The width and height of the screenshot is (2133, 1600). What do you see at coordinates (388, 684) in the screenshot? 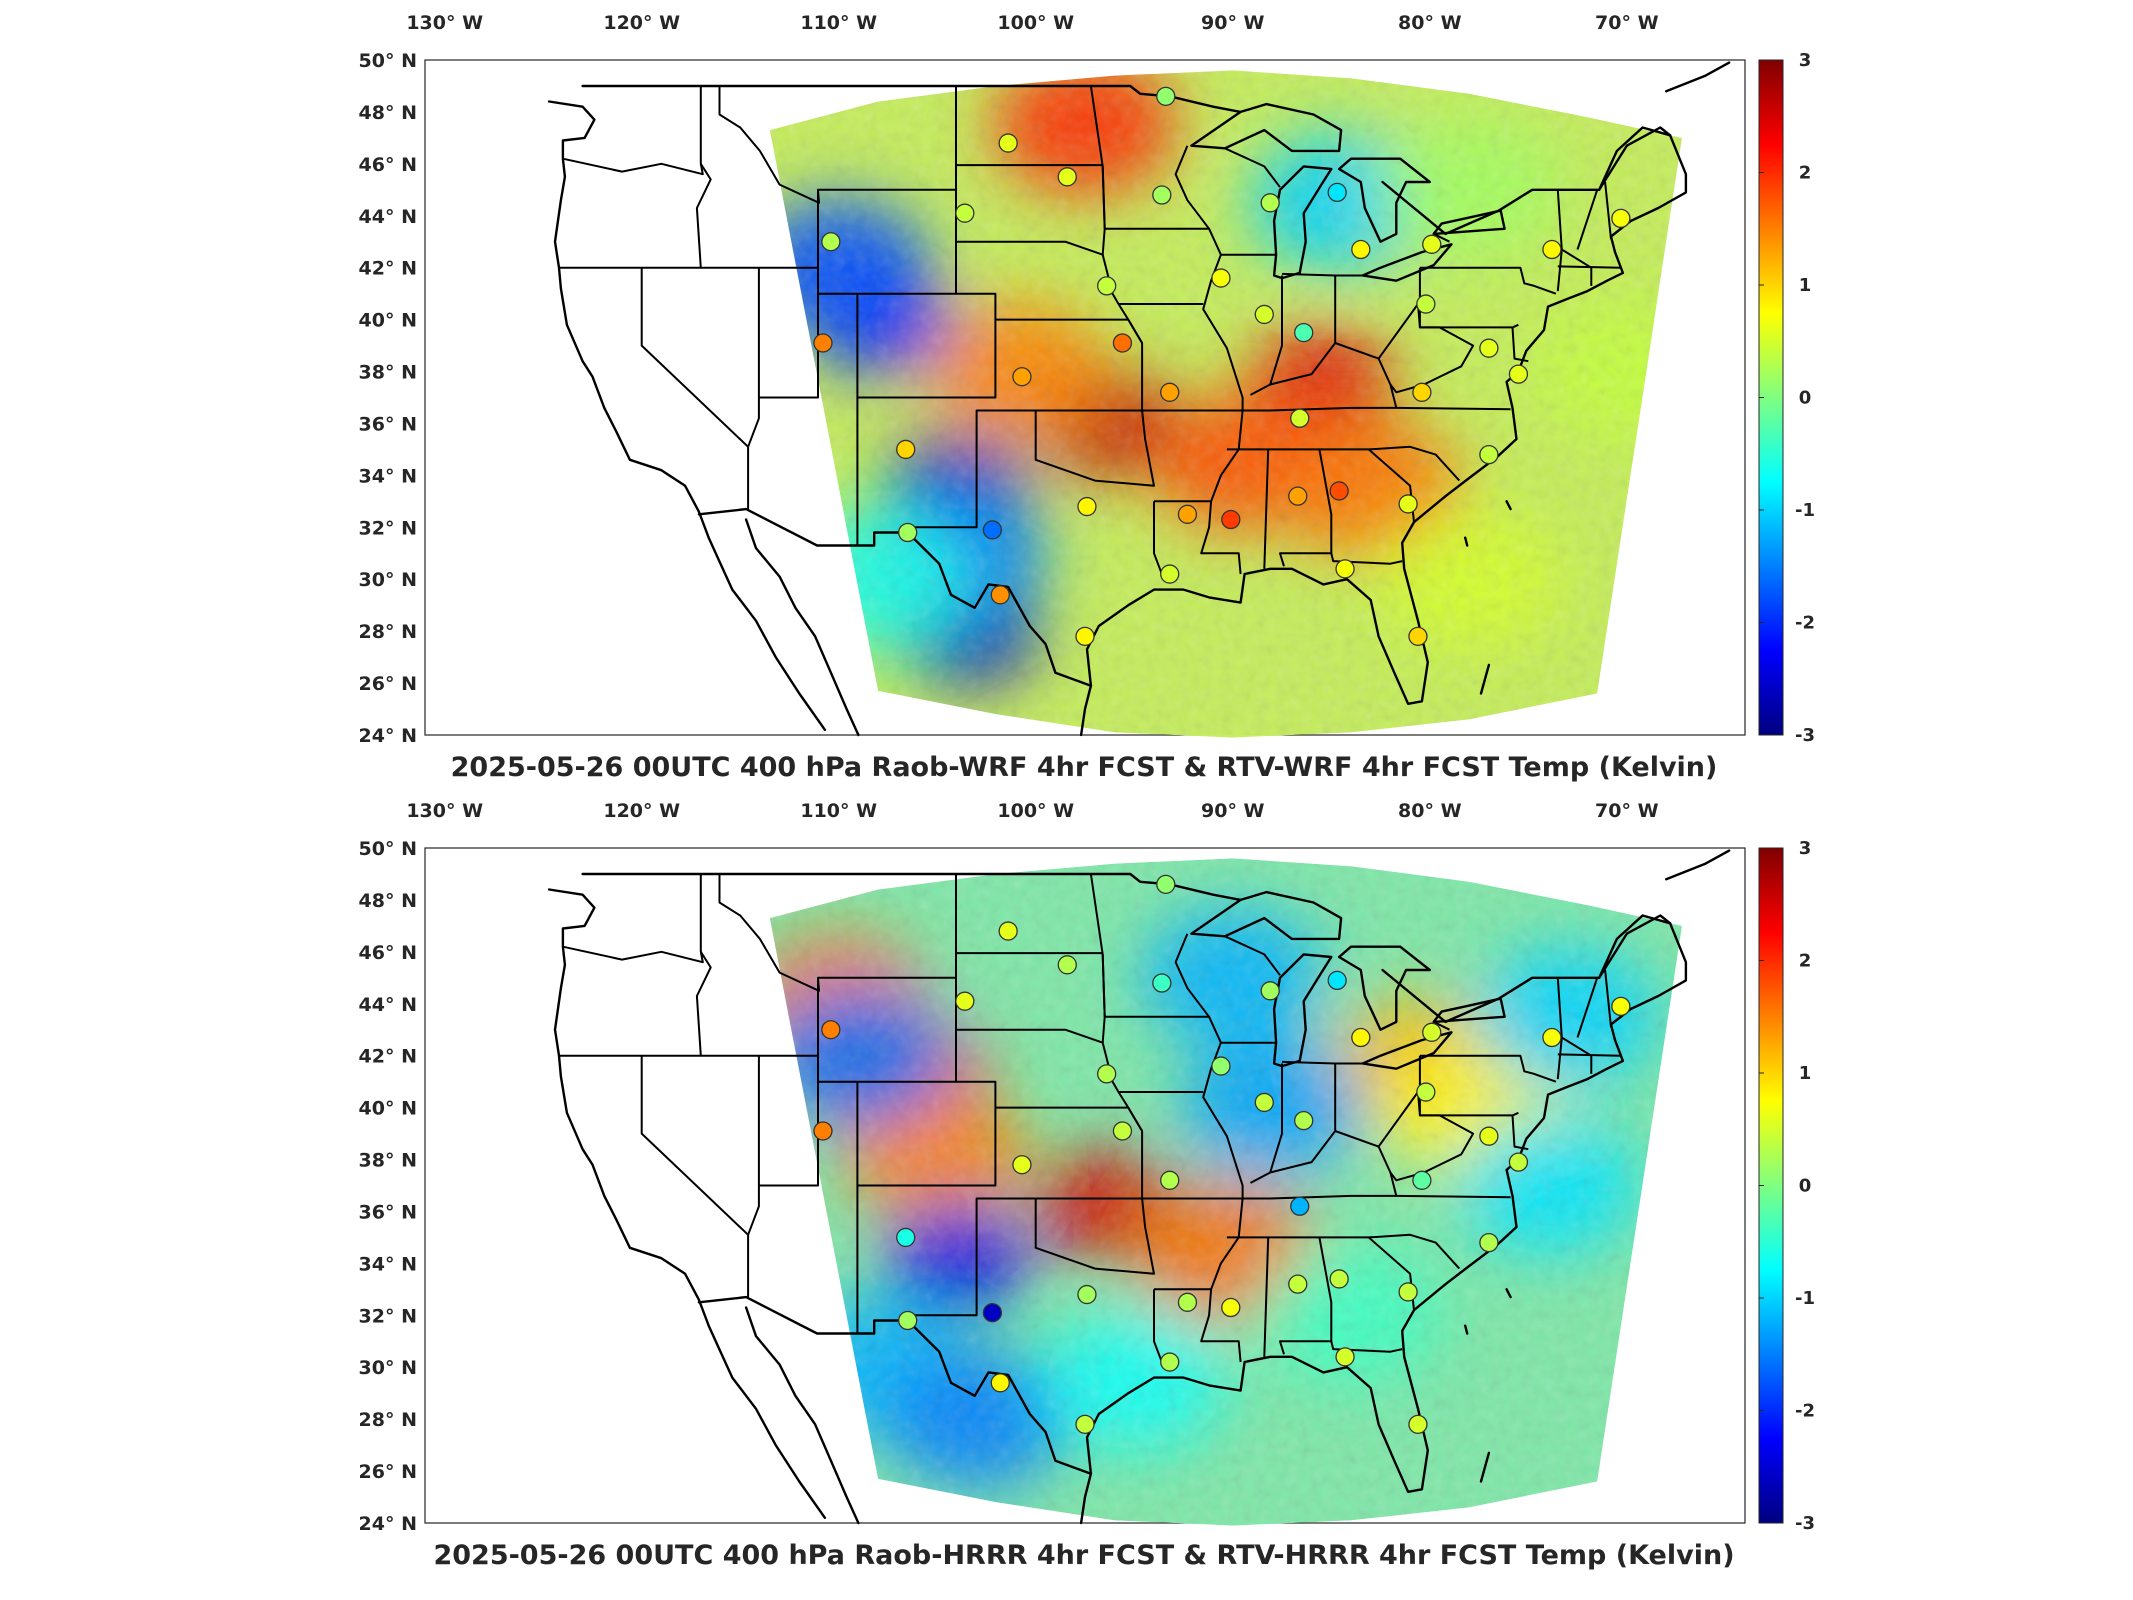
I see `lat-tick-label: 26° N` at bounding box center [388, 684].